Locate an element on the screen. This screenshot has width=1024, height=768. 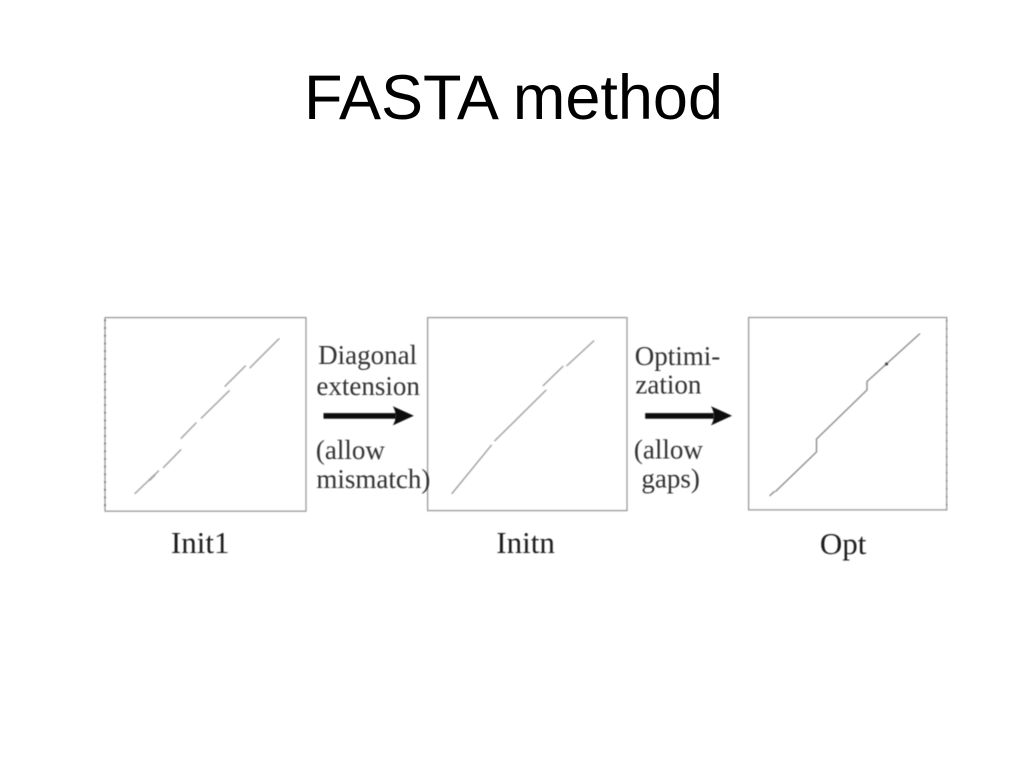
svg-text: mismatch) is located at coordinates (373, 479).